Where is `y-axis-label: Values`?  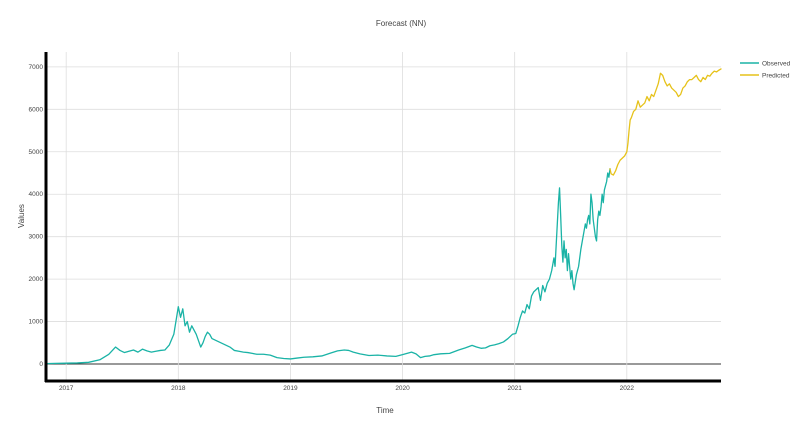
y-axis-label: Values is located at coordinates (21, 216).